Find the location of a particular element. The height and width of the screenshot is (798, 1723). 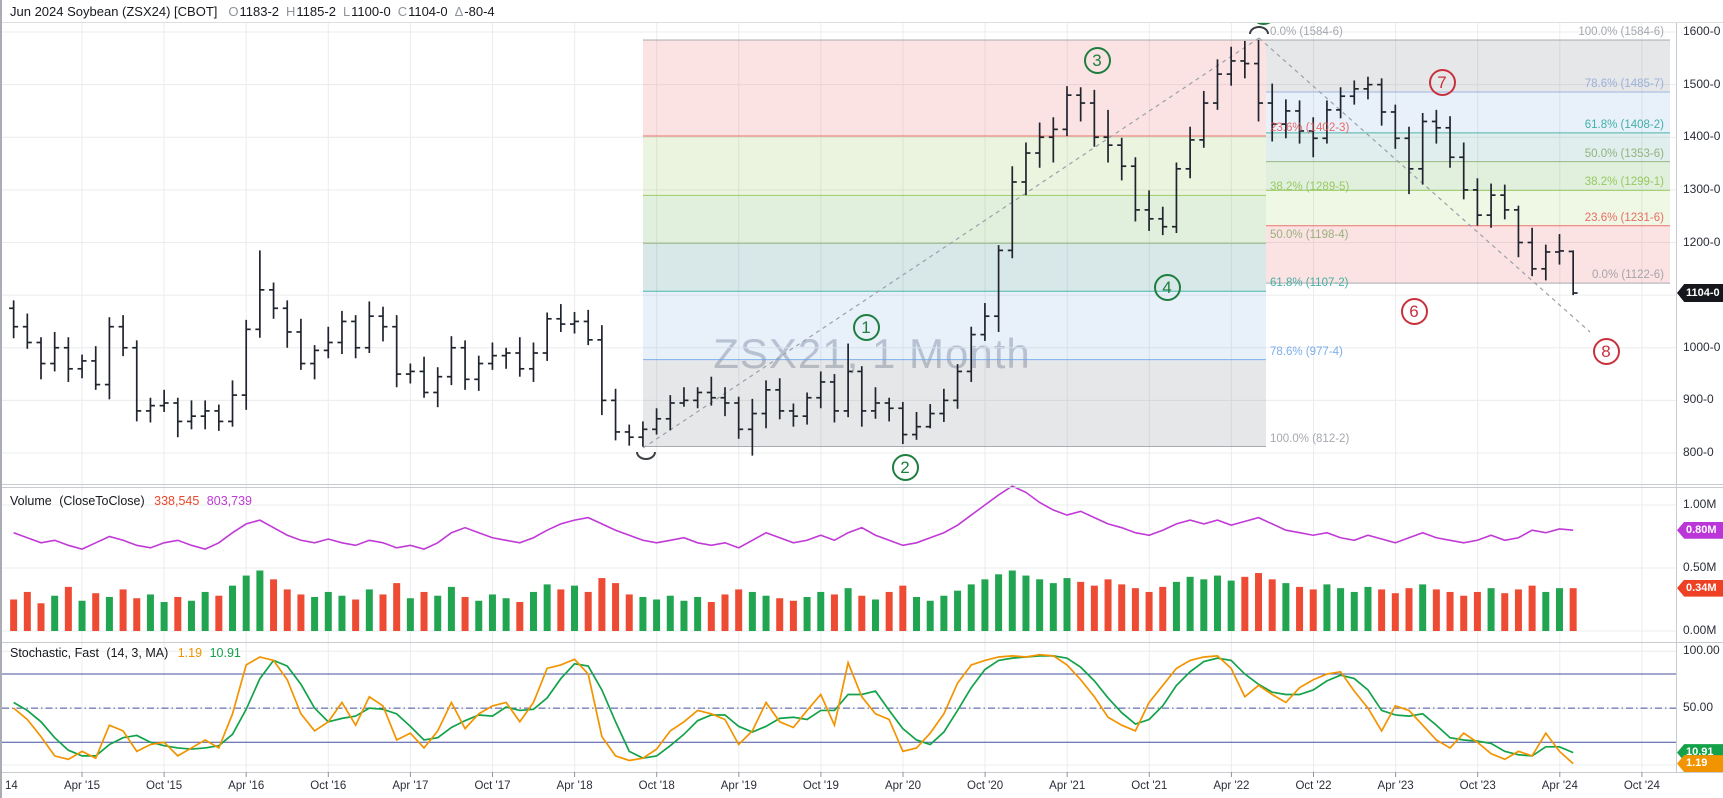

elliott-wave-3-marker: 3 is located at coordinates (1097, 60).